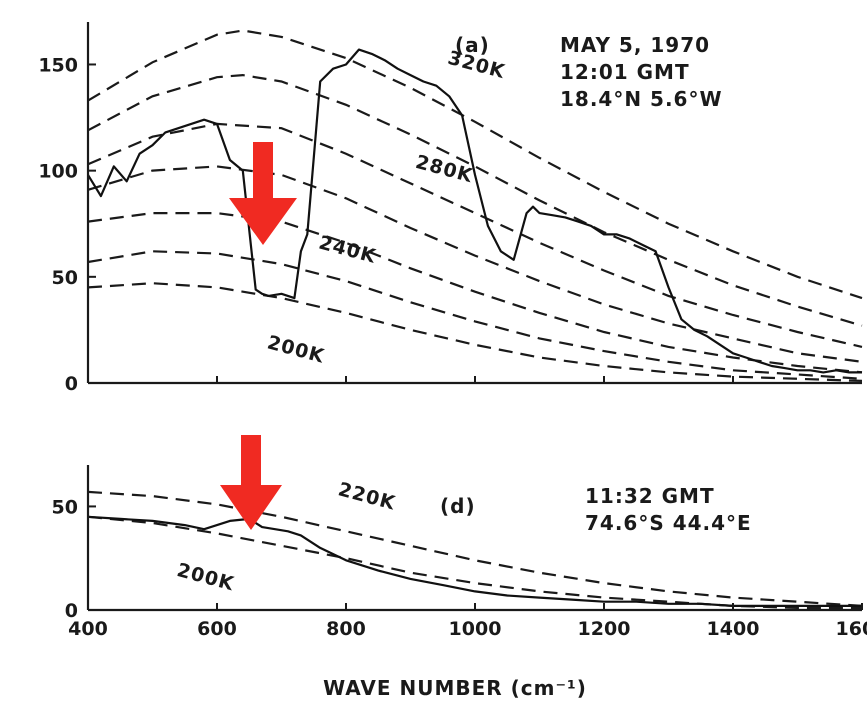 This screenshot has height=713, width=867. Describe the element at coordinates (635, 45) in the screenshot. I see `panel-a-date: MAY 5, 1970` at that location.